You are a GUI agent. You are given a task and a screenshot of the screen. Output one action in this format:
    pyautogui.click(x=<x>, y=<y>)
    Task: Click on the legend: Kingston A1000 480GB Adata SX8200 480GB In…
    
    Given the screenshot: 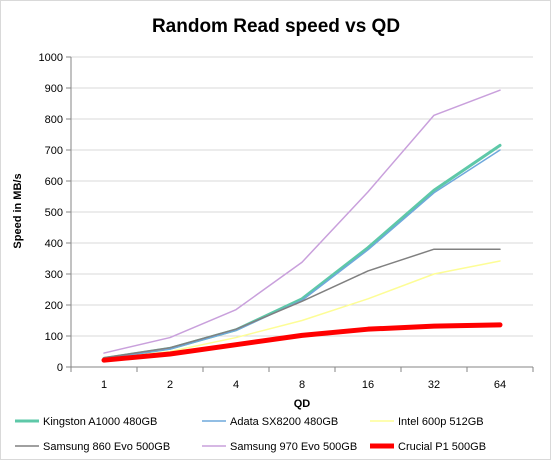 What is the action you would take?
    pyautogui.click(x=250, y=434)
    